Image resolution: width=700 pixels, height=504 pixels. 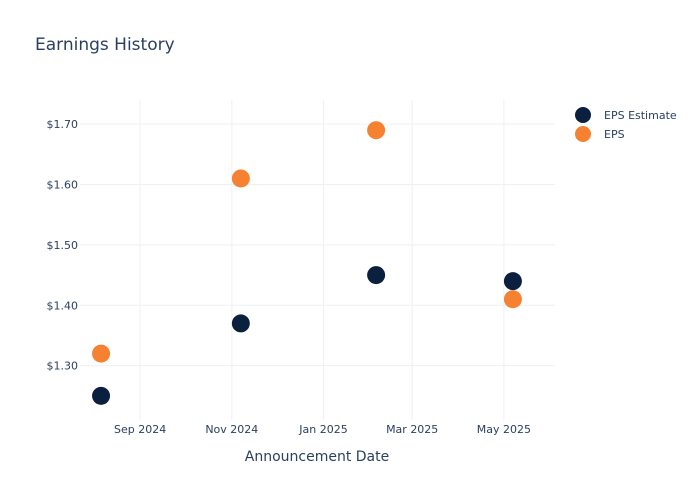 I want to click on x-tick-label: Mar 2025, so click(x=412, y=429).